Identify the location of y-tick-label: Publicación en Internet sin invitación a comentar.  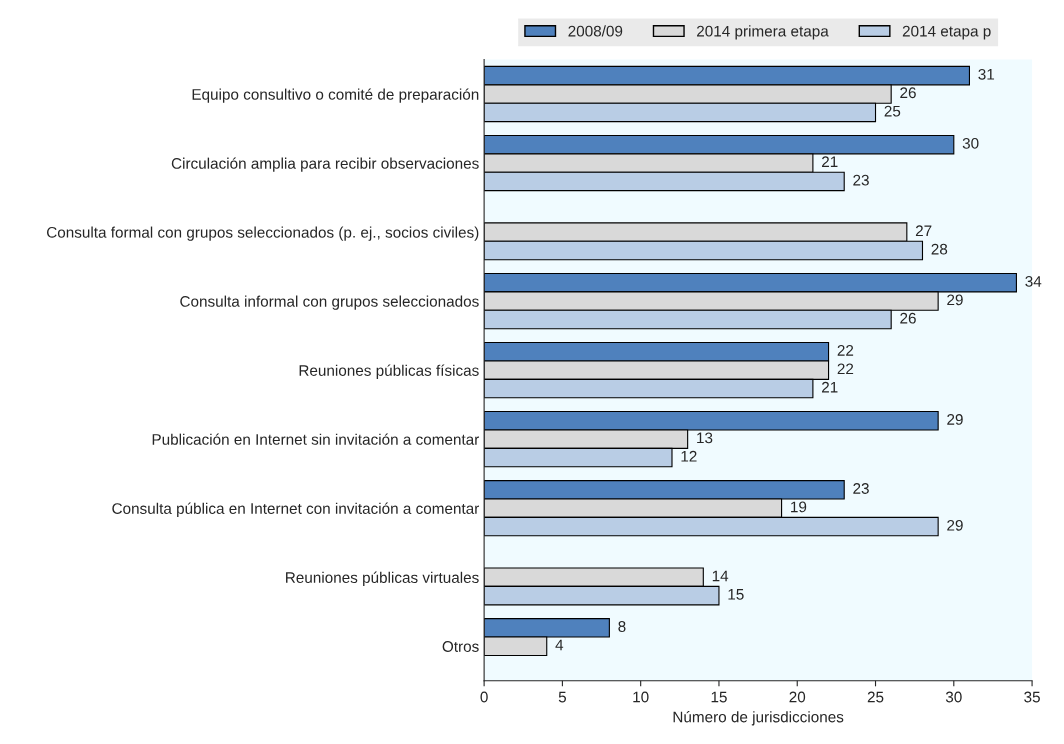
(316, 439).